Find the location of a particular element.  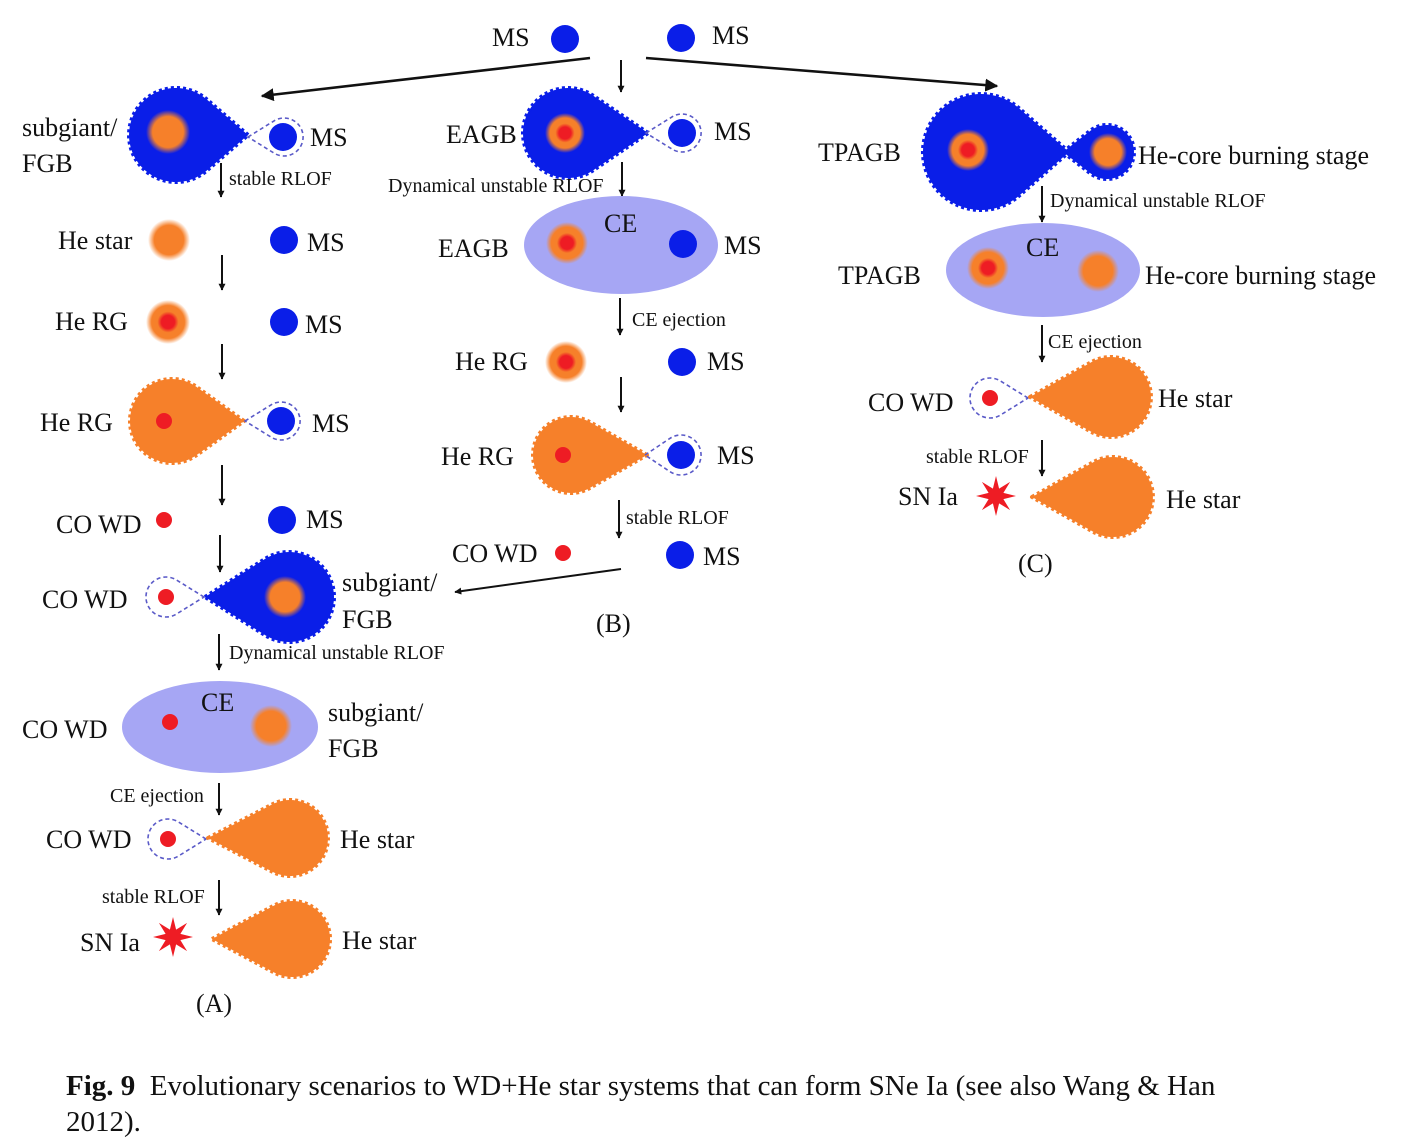

a6-fgb-label: FGB is located at coordinates (367, 619).